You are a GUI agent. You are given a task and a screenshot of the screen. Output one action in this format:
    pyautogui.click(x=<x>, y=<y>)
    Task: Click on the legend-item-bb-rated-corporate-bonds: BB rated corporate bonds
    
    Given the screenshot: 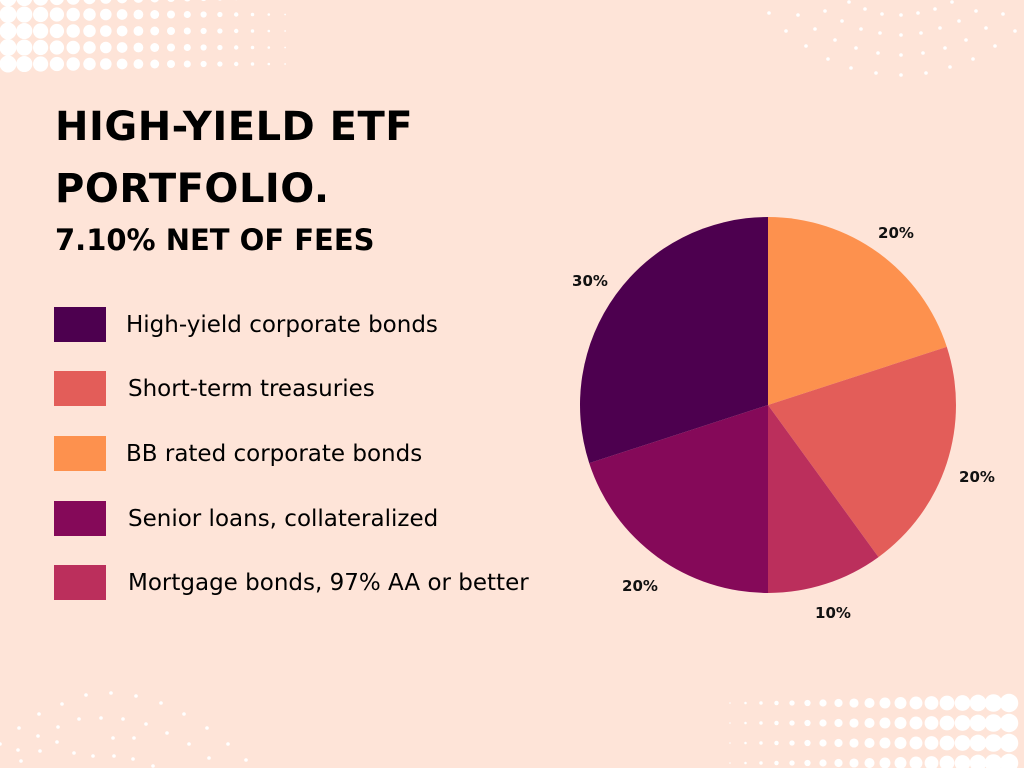 What is the action you would take?
    pyautogui.click(x=238, y=453)
    